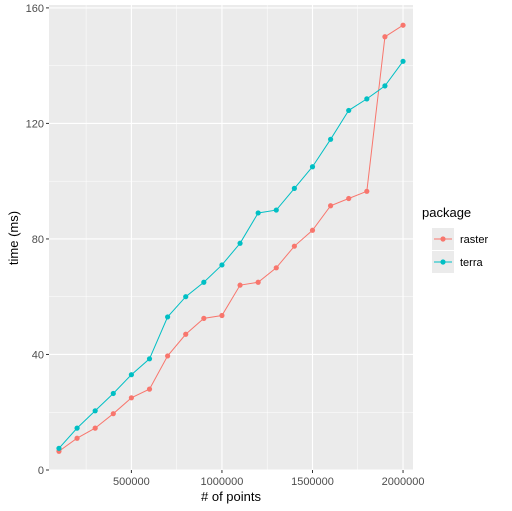  I want to click on legend-label: terra, so click(472, 263).